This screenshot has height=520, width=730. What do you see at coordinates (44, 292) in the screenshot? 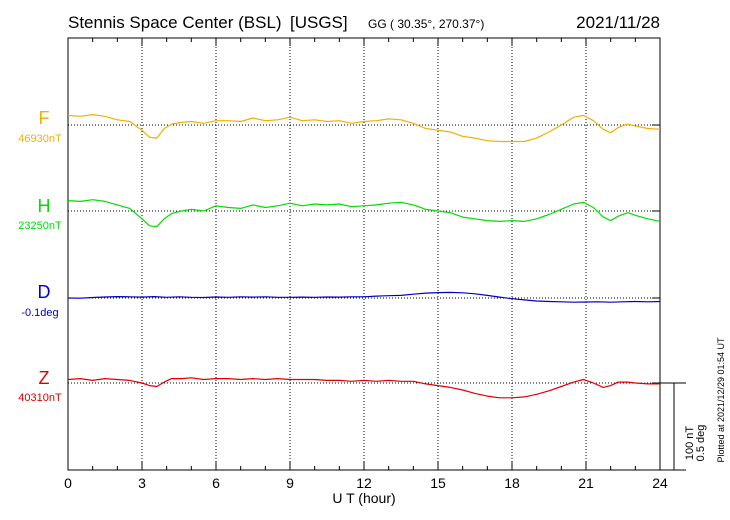
I see `series-name-D: D` at bounding box center [44, 292].